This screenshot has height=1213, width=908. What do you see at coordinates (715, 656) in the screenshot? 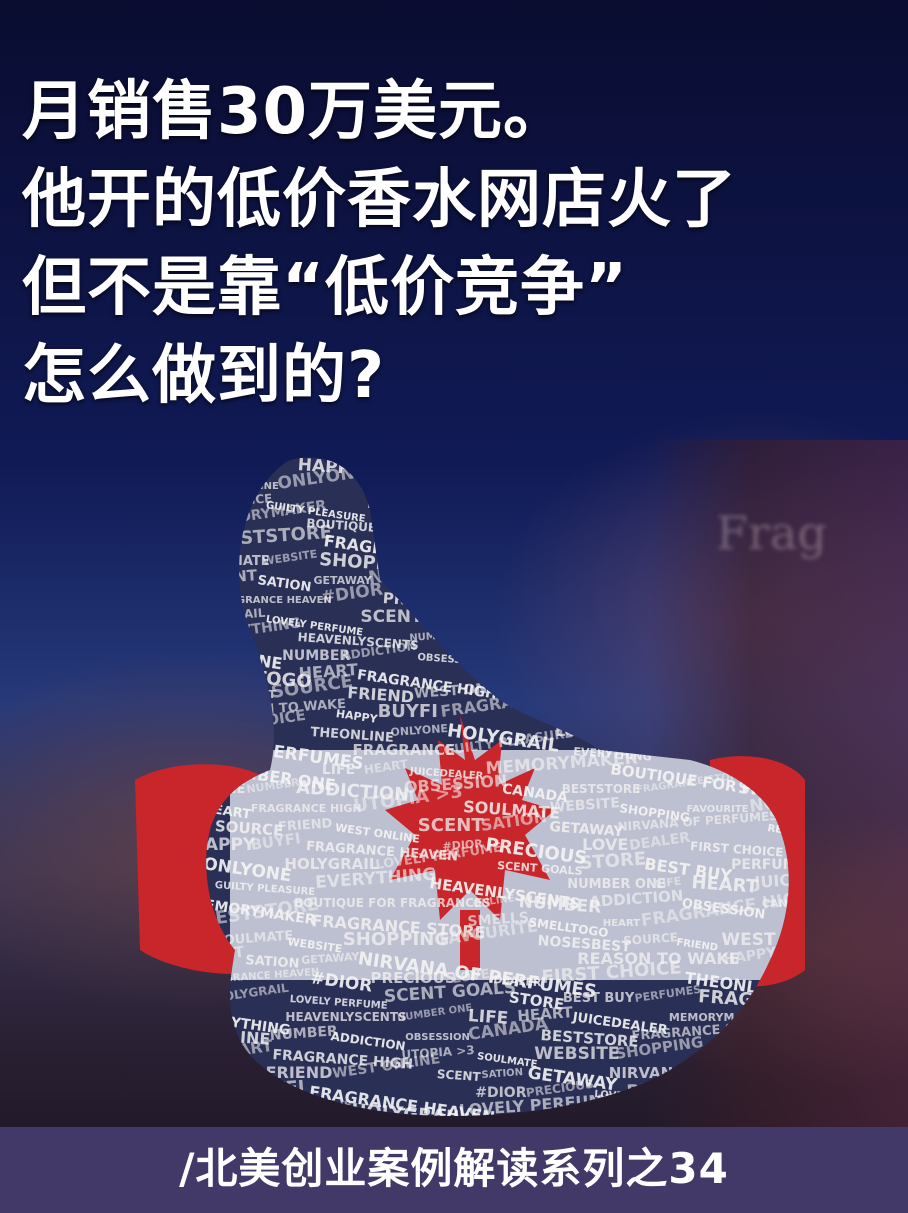
I see `texture-word: FRAGRANCE STORE` at bounding box center [715, 656].